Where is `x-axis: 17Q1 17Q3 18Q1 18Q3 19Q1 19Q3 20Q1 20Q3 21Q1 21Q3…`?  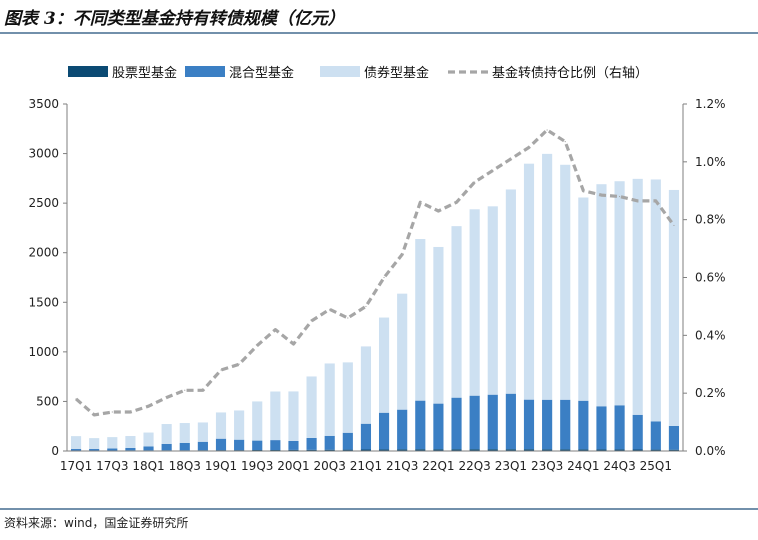 x-axis: 17Q1 17Q3 18Q1 18Q3 19Q1 19Q3 20Q1 20Q3 21Q1 21Q3… is located at coordinates (371, 461).